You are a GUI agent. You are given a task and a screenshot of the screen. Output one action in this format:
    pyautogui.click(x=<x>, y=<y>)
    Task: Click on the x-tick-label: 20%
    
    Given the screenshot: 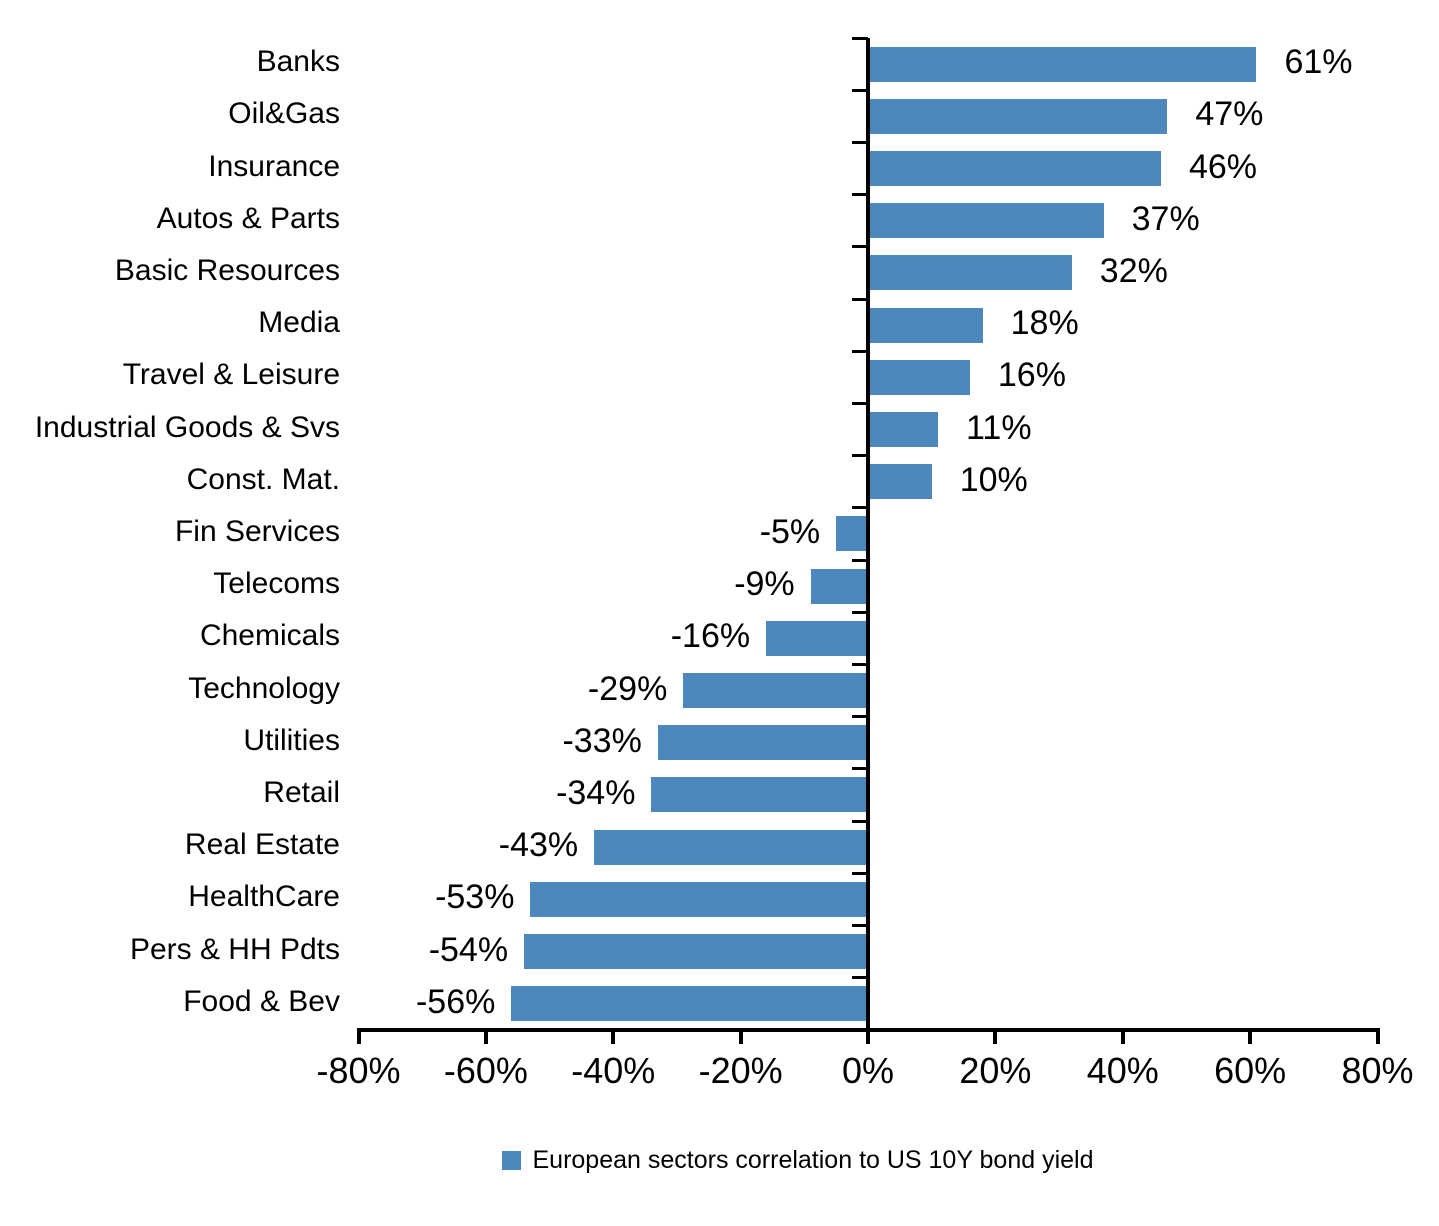 What is the action you would take?
    pyautogui.click(x=995, y=1070)
    